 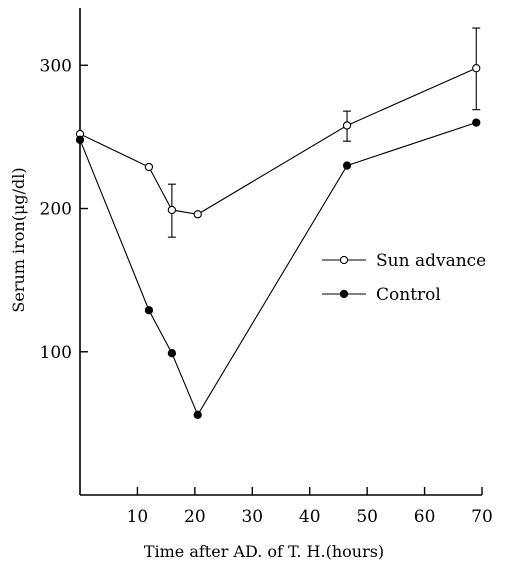 I want to click on x-tick-label: 50, so click(x=367, y=517).